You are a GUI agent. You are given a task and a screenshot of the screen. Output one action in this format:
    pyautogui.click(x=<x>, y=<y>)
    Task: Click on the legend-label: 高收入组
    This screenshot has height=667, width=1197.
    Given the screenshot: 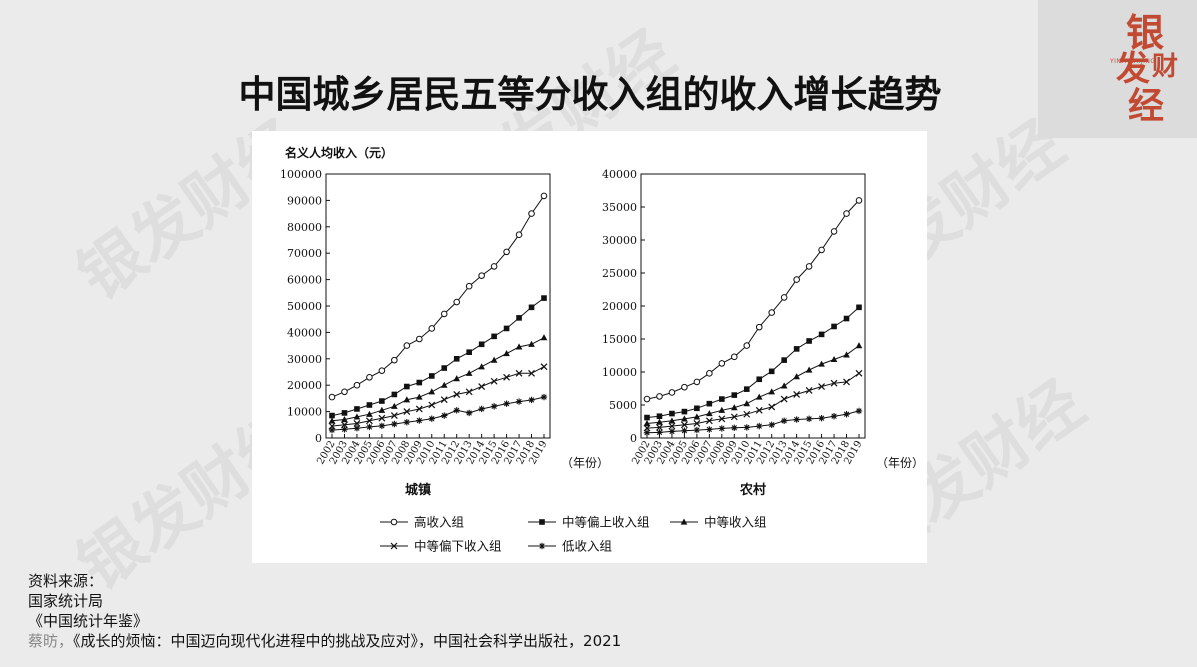 What is the action you would take?
    pyautogui.click(x=439, y=522)
    